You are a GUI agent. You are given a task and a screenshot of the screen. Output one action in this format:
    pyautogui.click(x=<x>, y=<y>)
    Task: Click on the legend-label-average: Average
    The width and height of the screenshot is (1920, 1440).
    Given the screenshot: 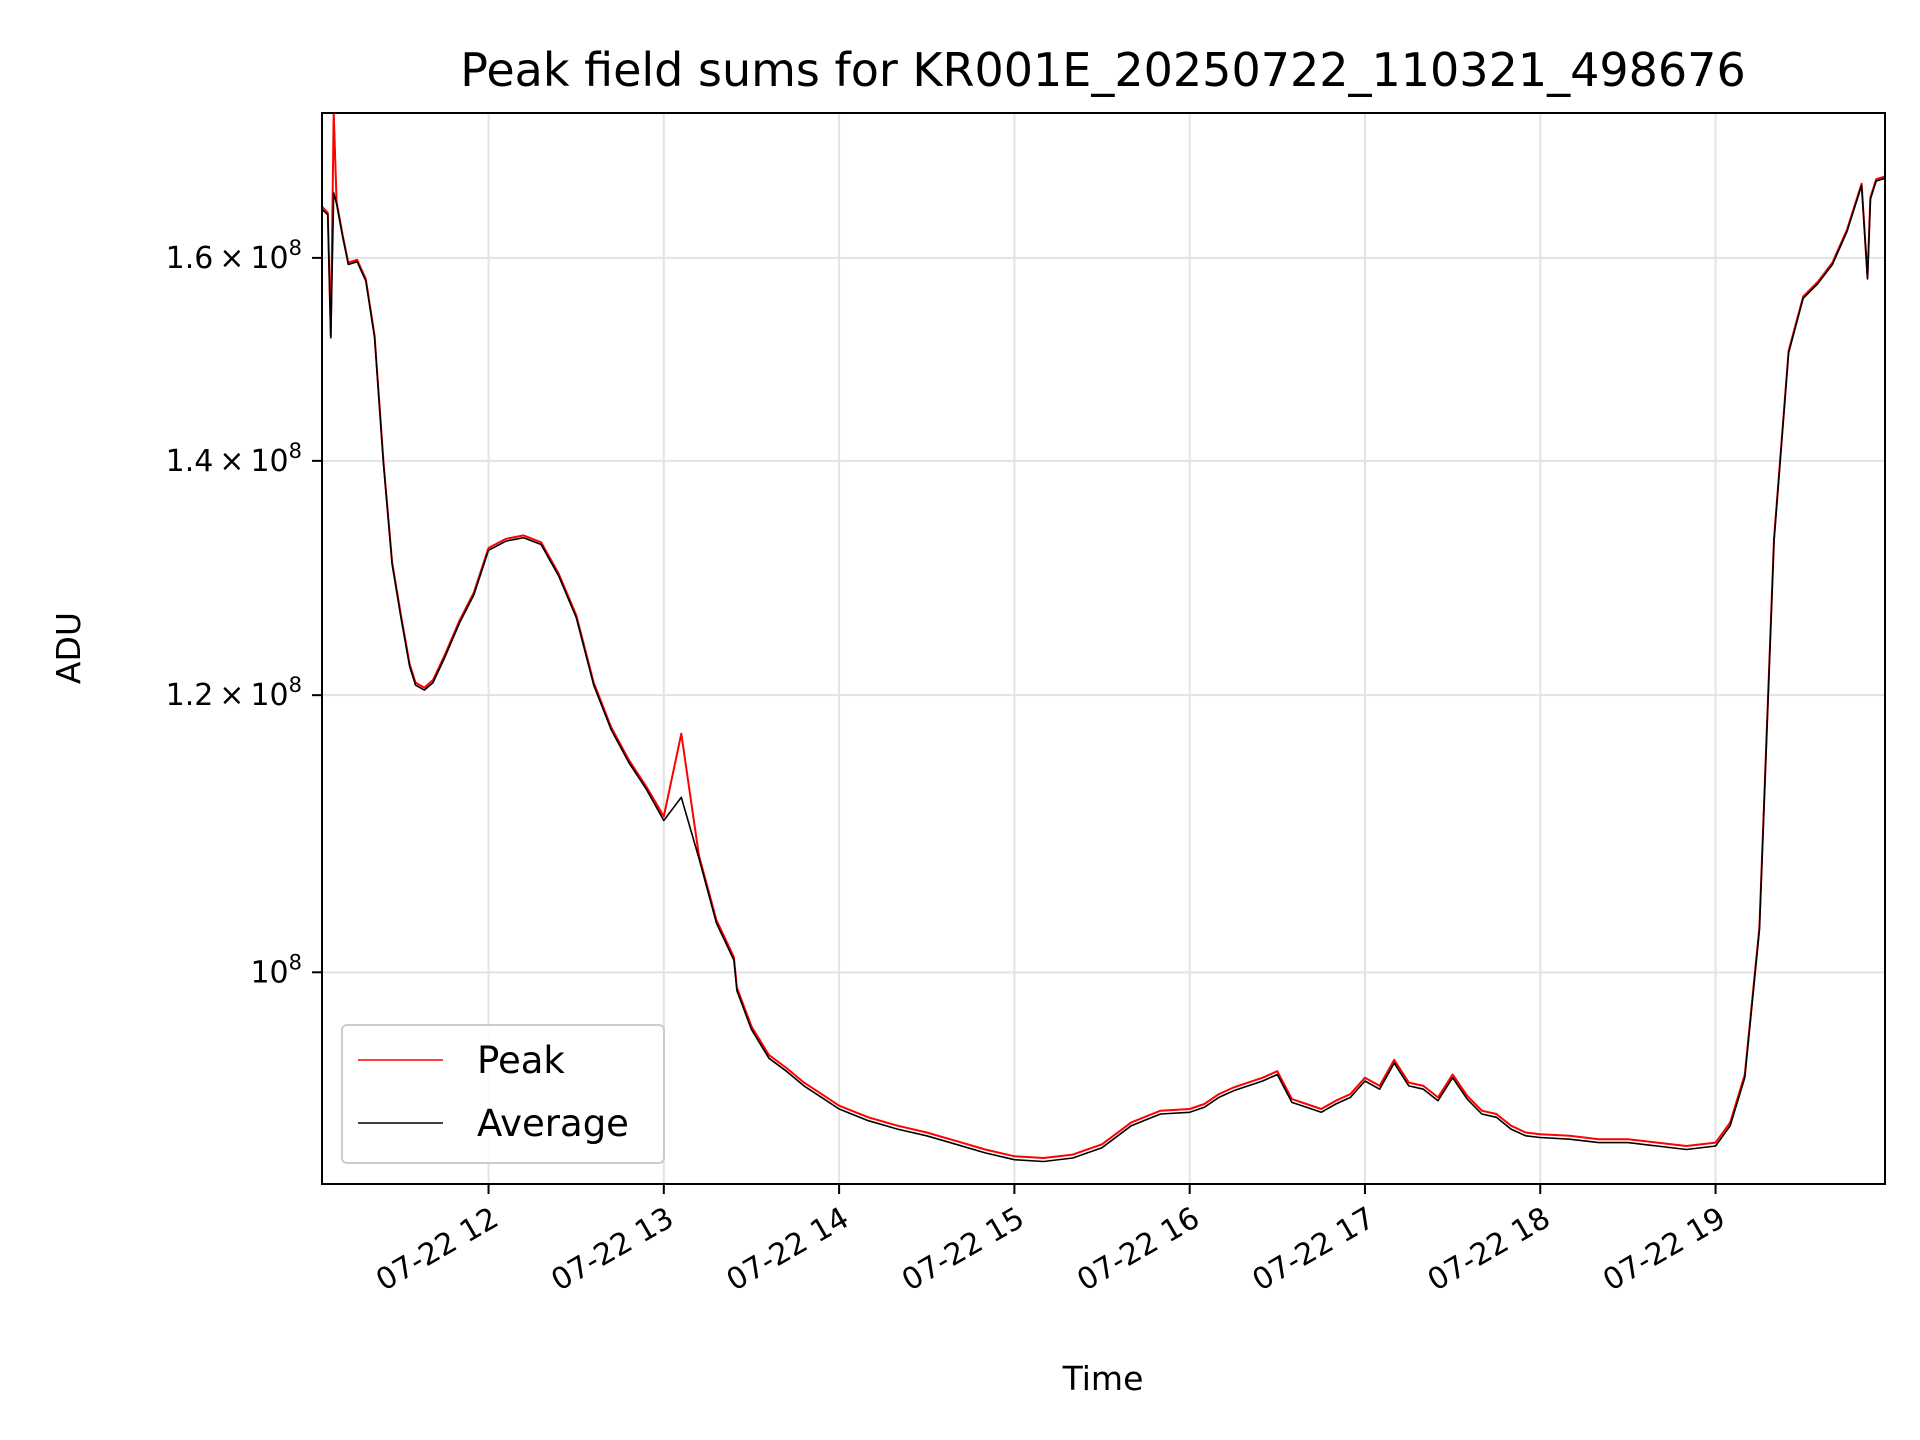 What is the action you would take?
    pyautogui.click(x=553, y=1123)
    